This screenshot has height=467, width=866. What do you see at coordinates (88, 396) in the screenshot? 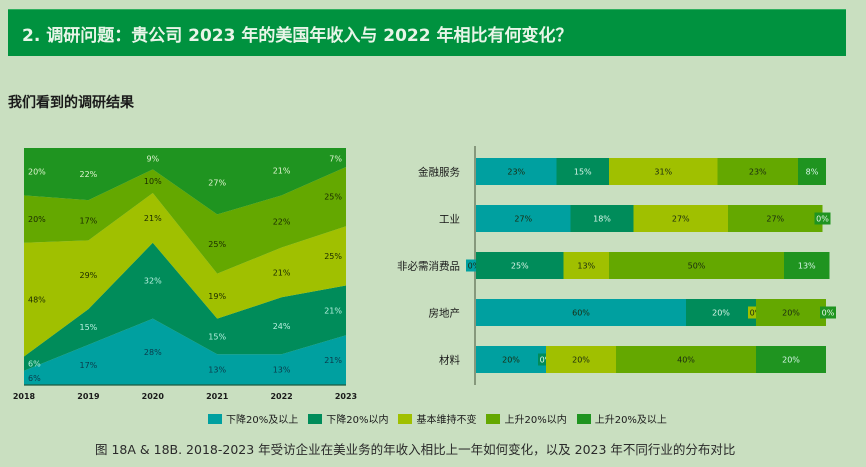
I see `x-tick-label: 2019` at bounding box center [88, 396].